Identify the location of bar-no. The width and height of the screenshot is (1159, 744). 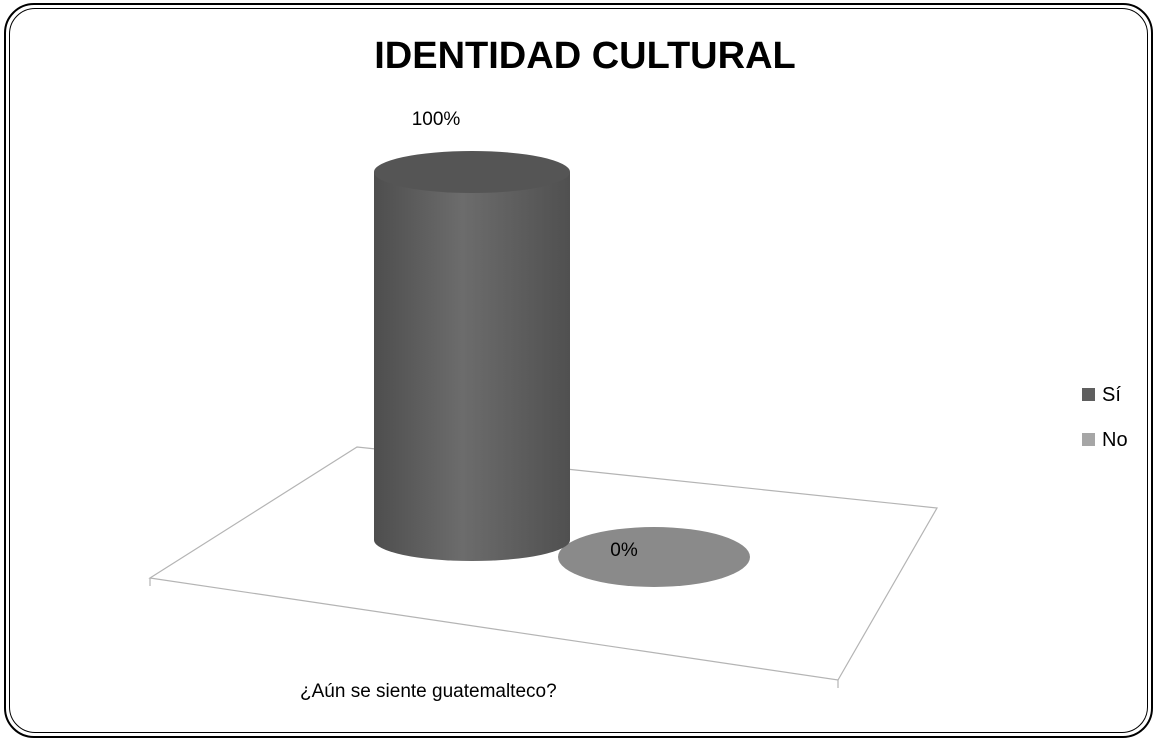
(654, 557).